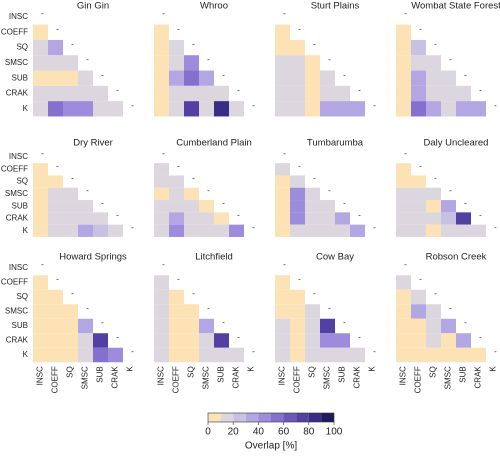  I want to click on row-label: K, so click(26, 354).